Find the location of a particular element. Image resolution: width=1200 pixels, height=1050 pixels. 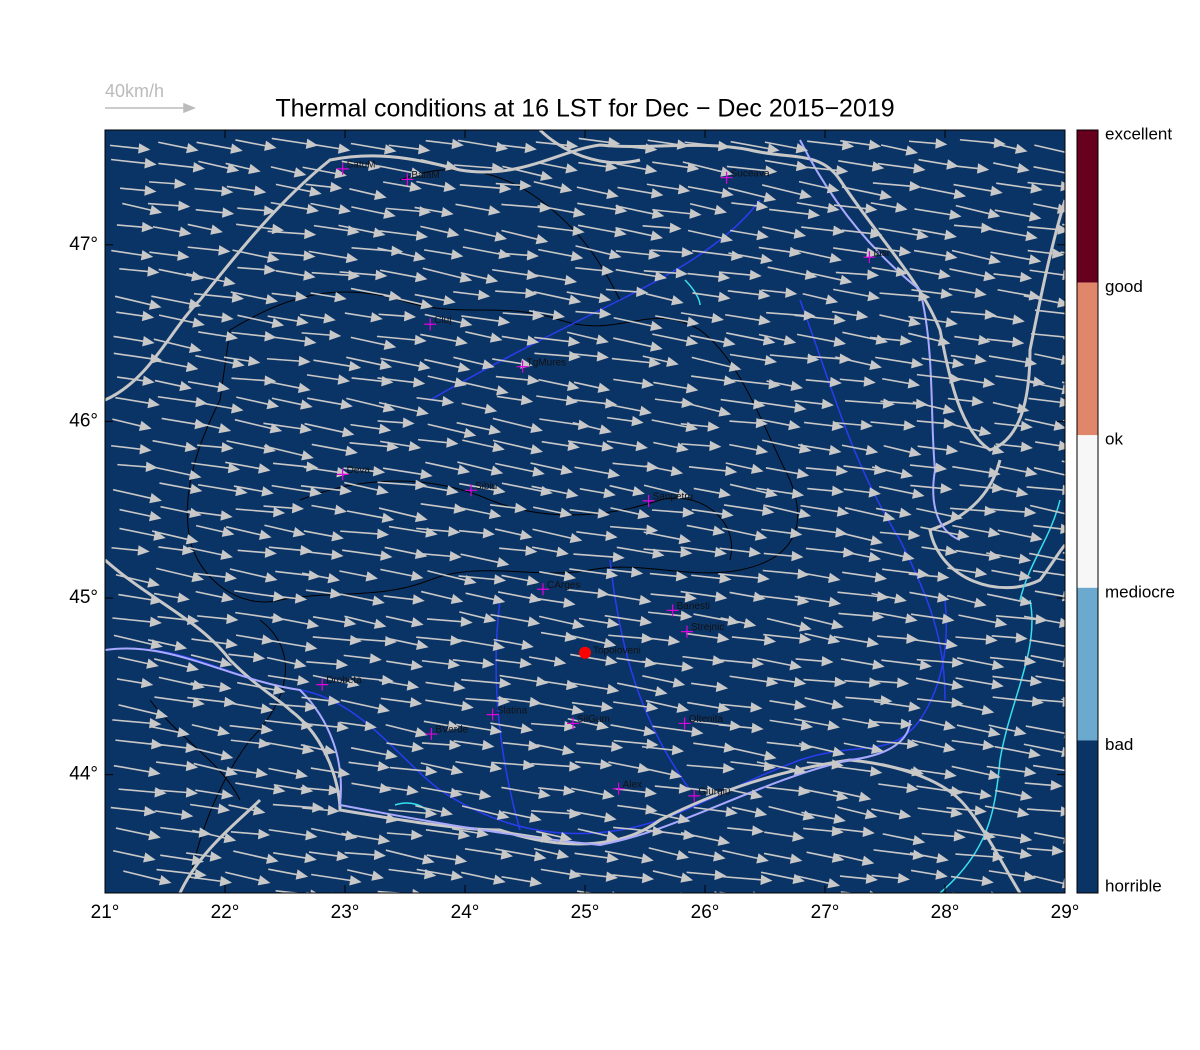

city-label: Drobeta is located at coordinates (344, 680).